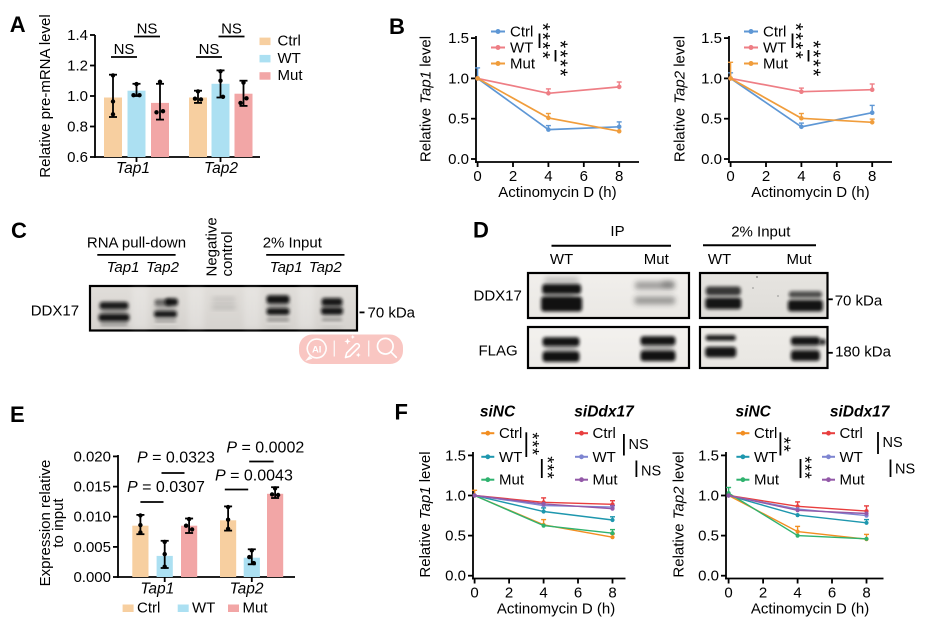 The width and height of the screenshot is (928, 622). I want to click on svg-text: siNC, so click(754, 412).